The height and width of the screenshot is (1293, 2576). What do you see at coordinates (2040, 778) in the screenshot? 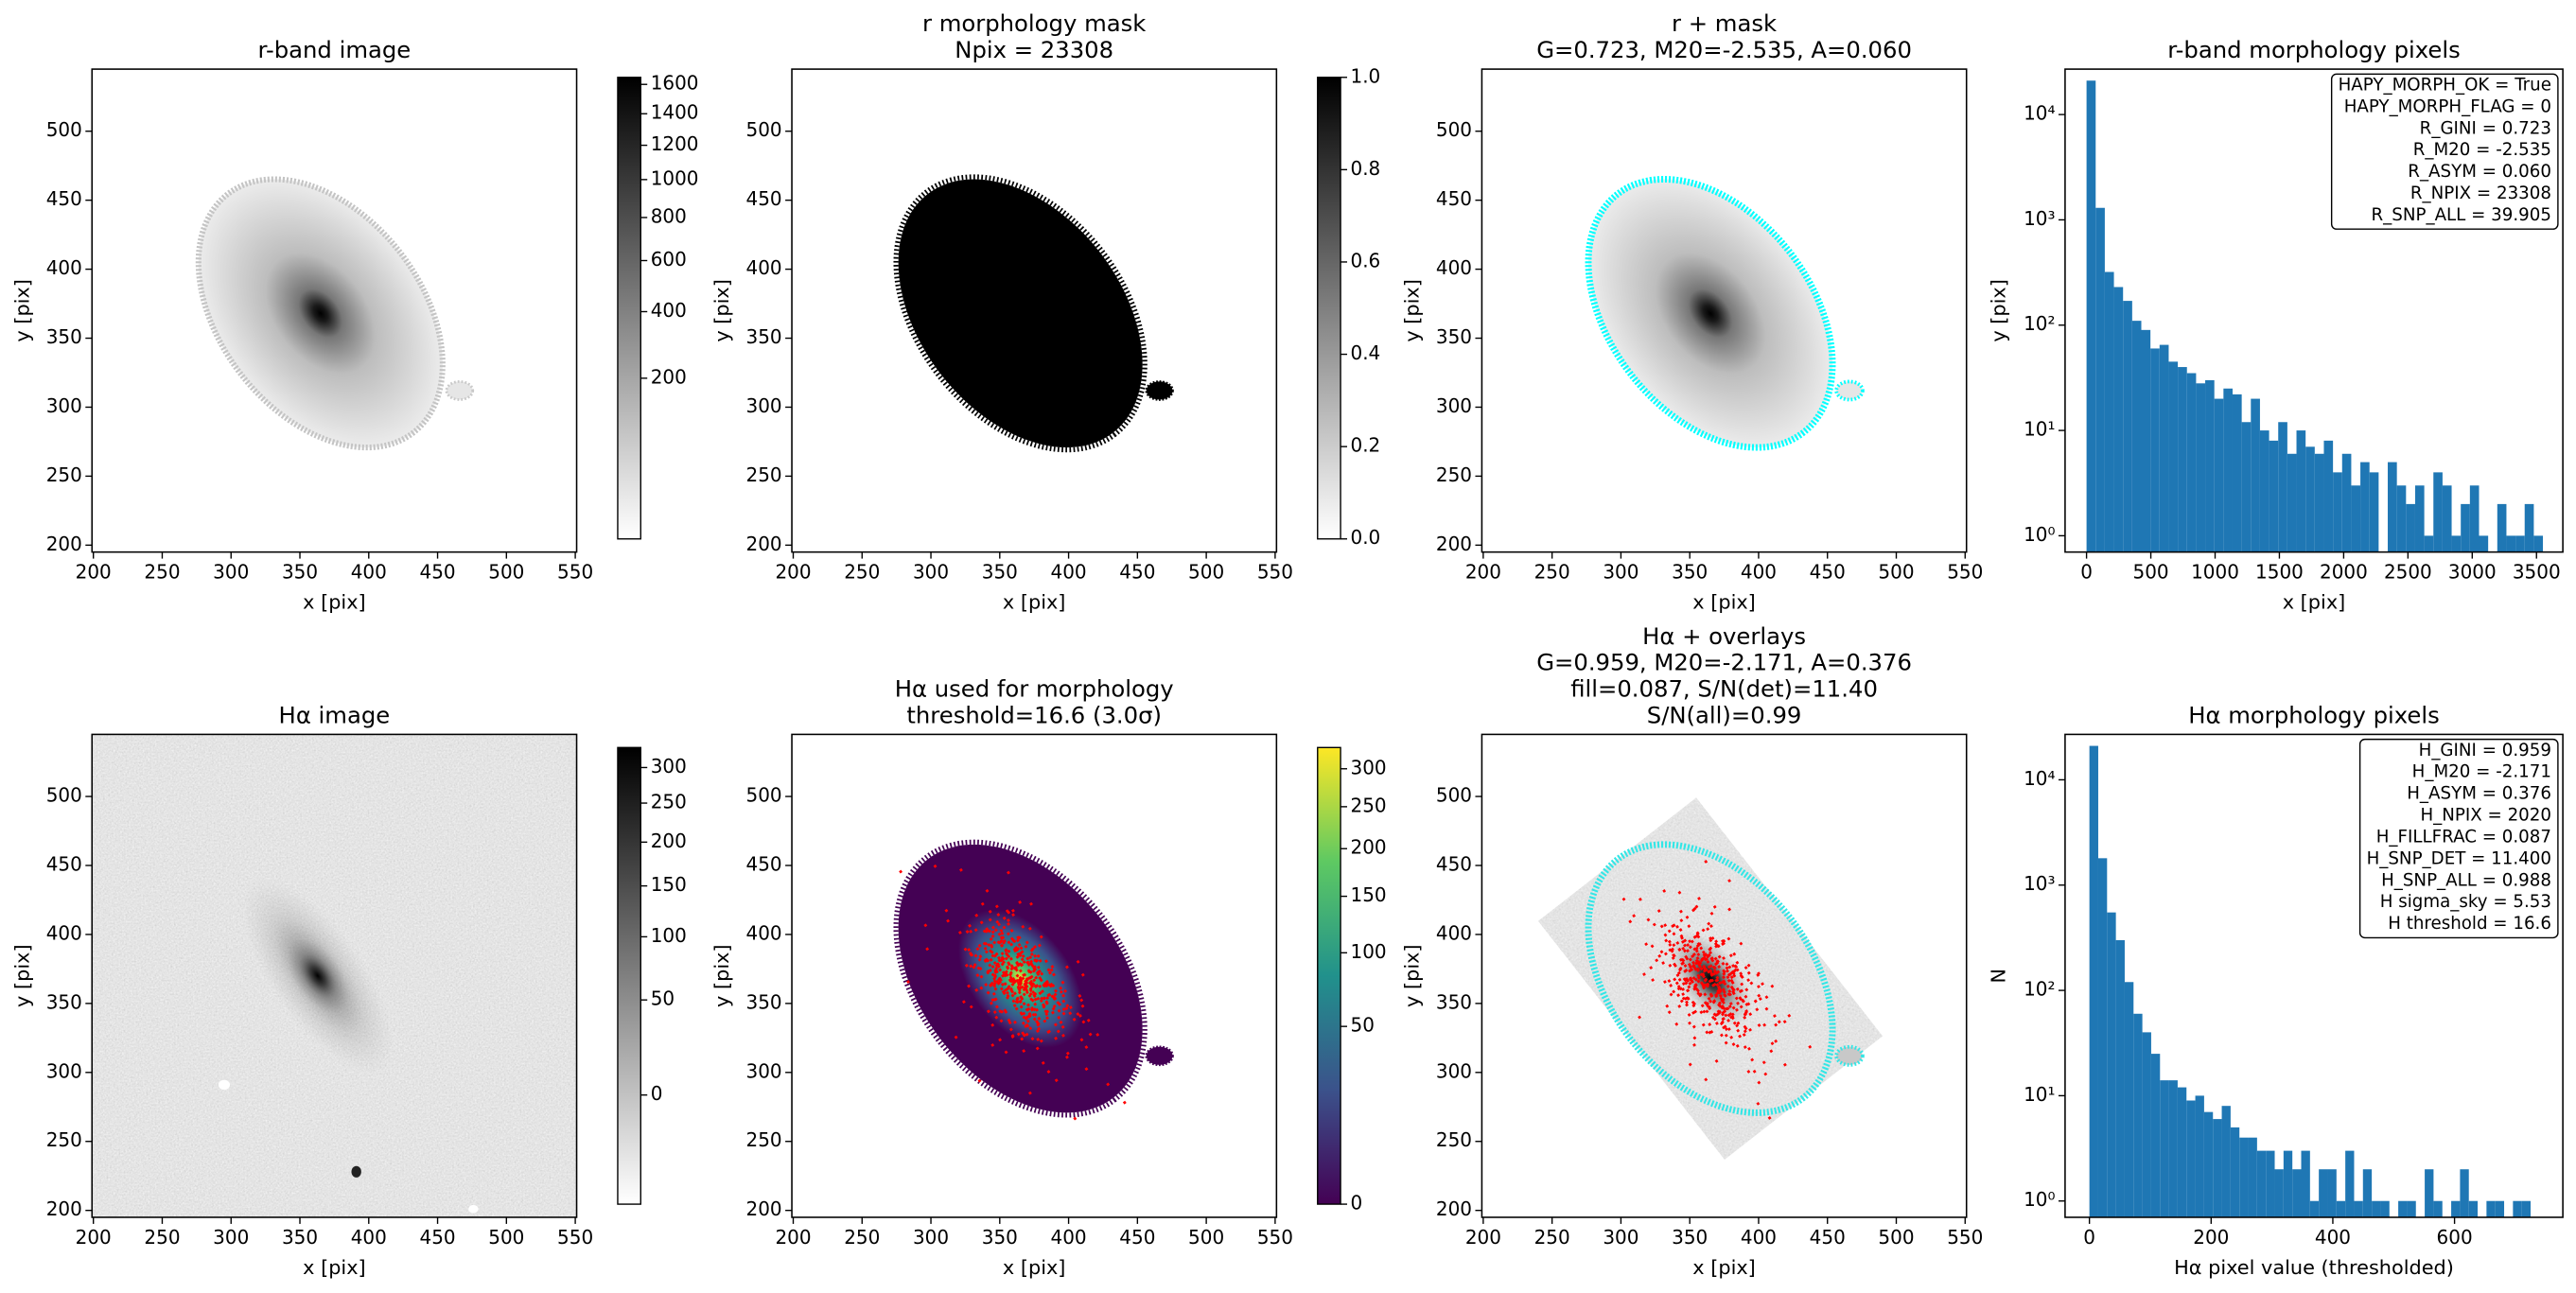
I see `y-tick-label: 10⁴` at bounding box center [2040, 778].